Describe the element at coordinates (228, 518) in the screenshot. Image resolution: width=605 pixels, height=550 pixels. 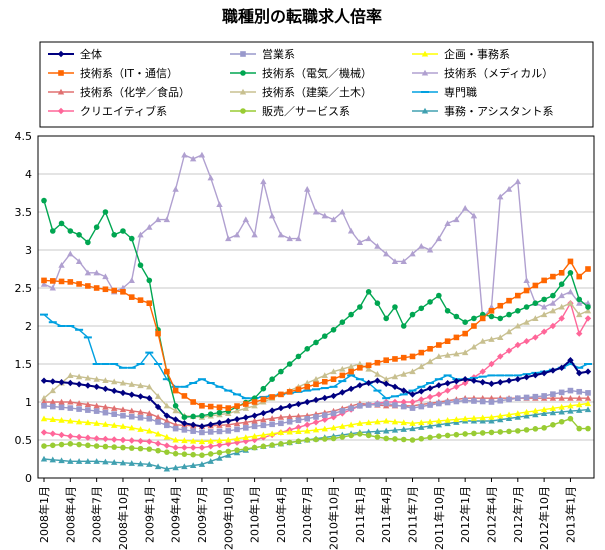
I see `x-tick-label: 2009年10月` at that location.